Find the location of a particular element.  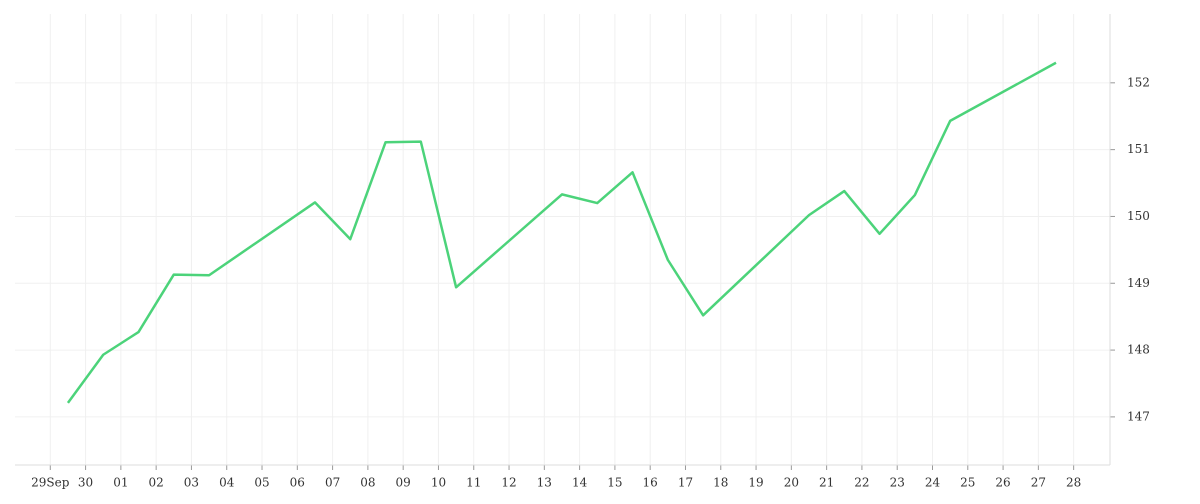

x-tick-label: 21 is located at coordinates (826, 483).